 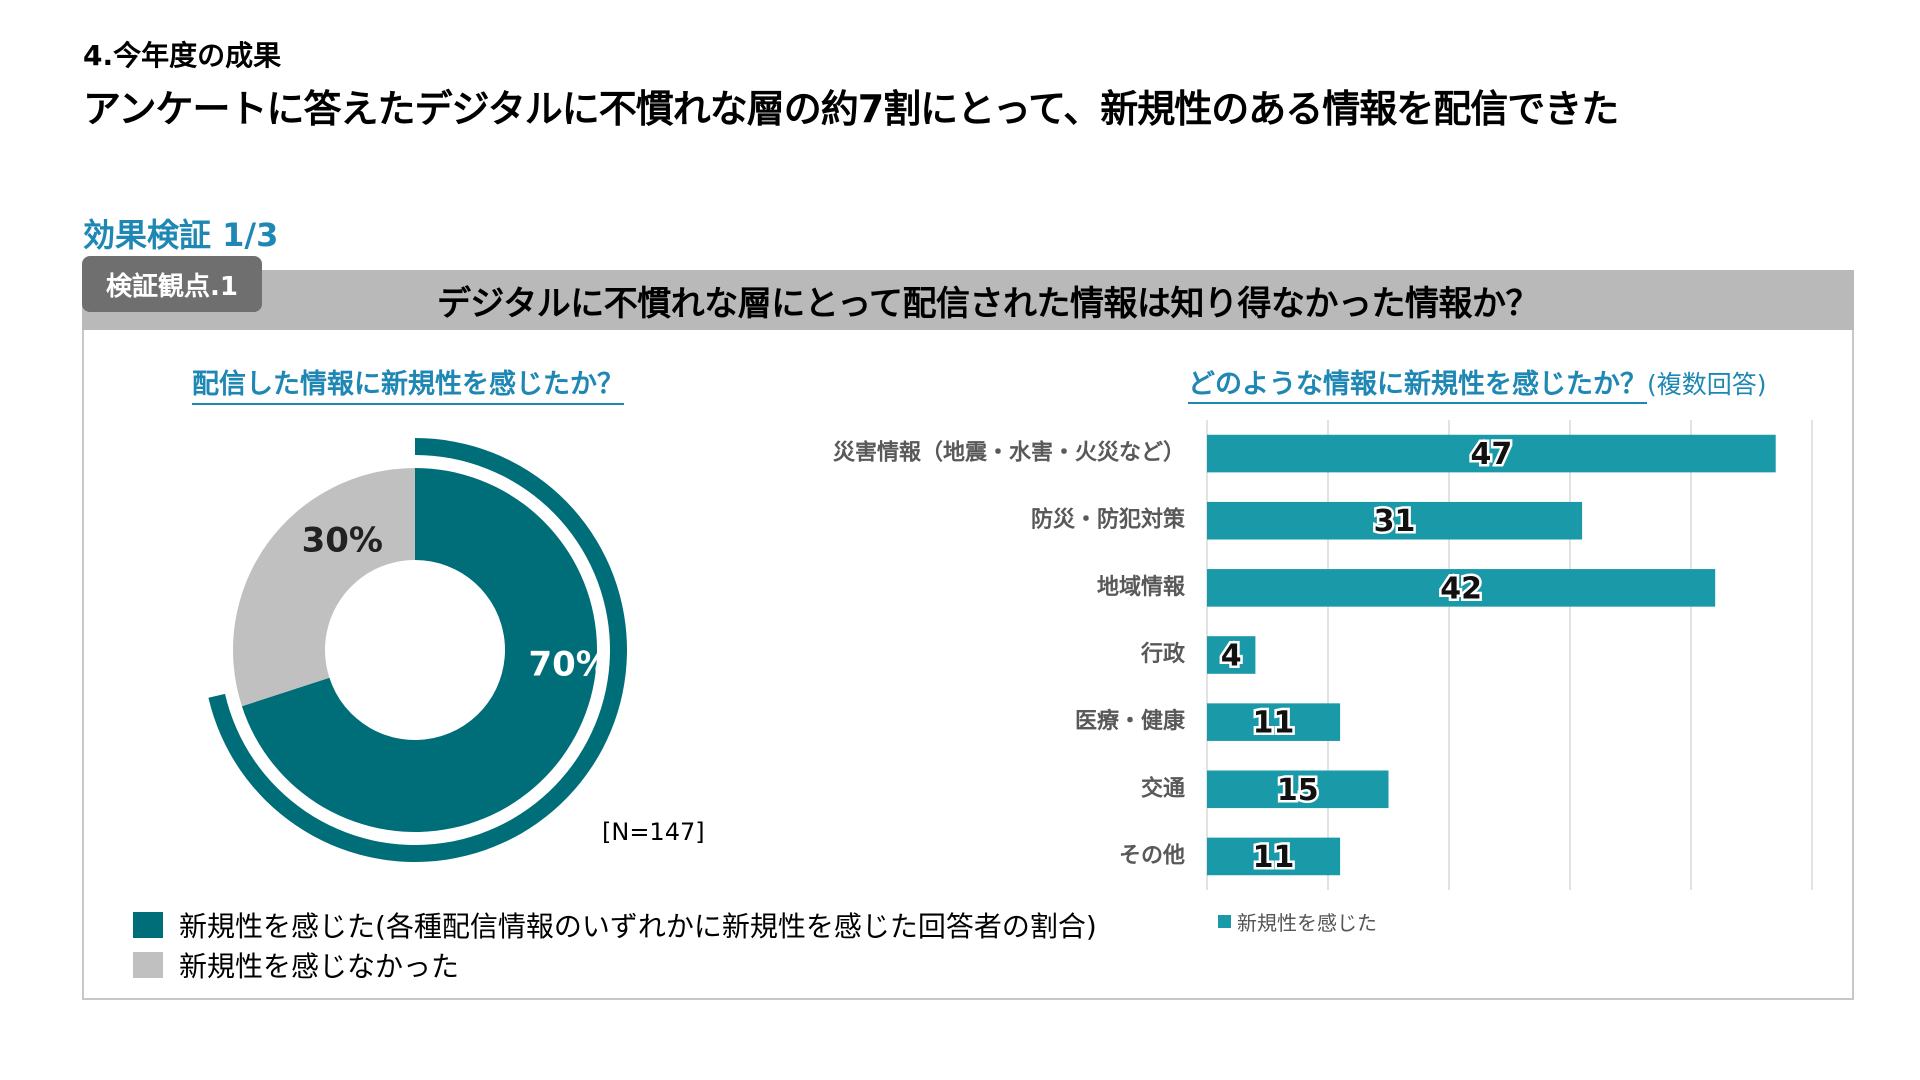 What do you see at coordinates (1130, 721) in the screenshot?
I see `bar-category-label: 医療・健康` at bounding box center [1130, 721].